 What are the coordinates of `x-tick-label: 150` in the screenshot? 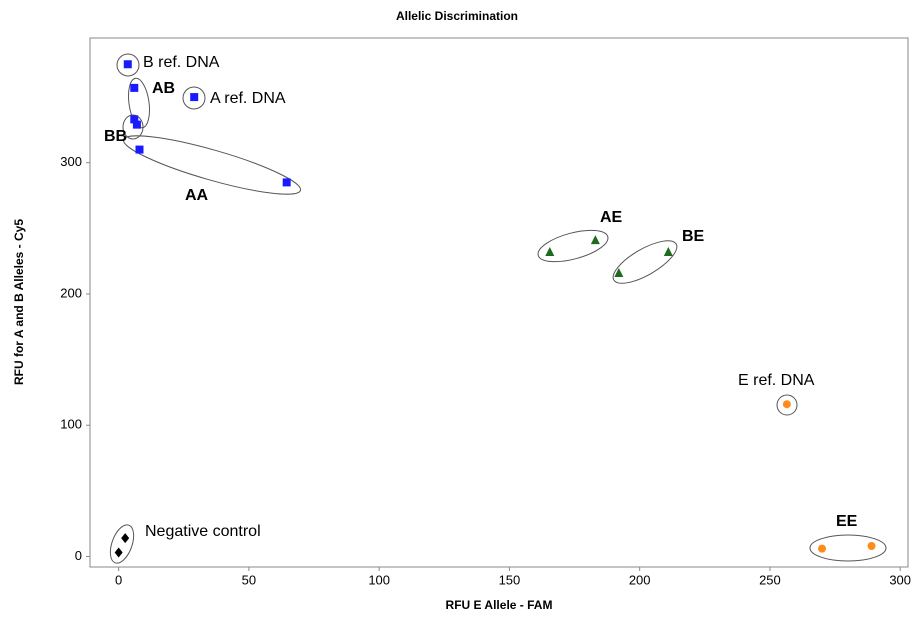 It's located at (510, 579).